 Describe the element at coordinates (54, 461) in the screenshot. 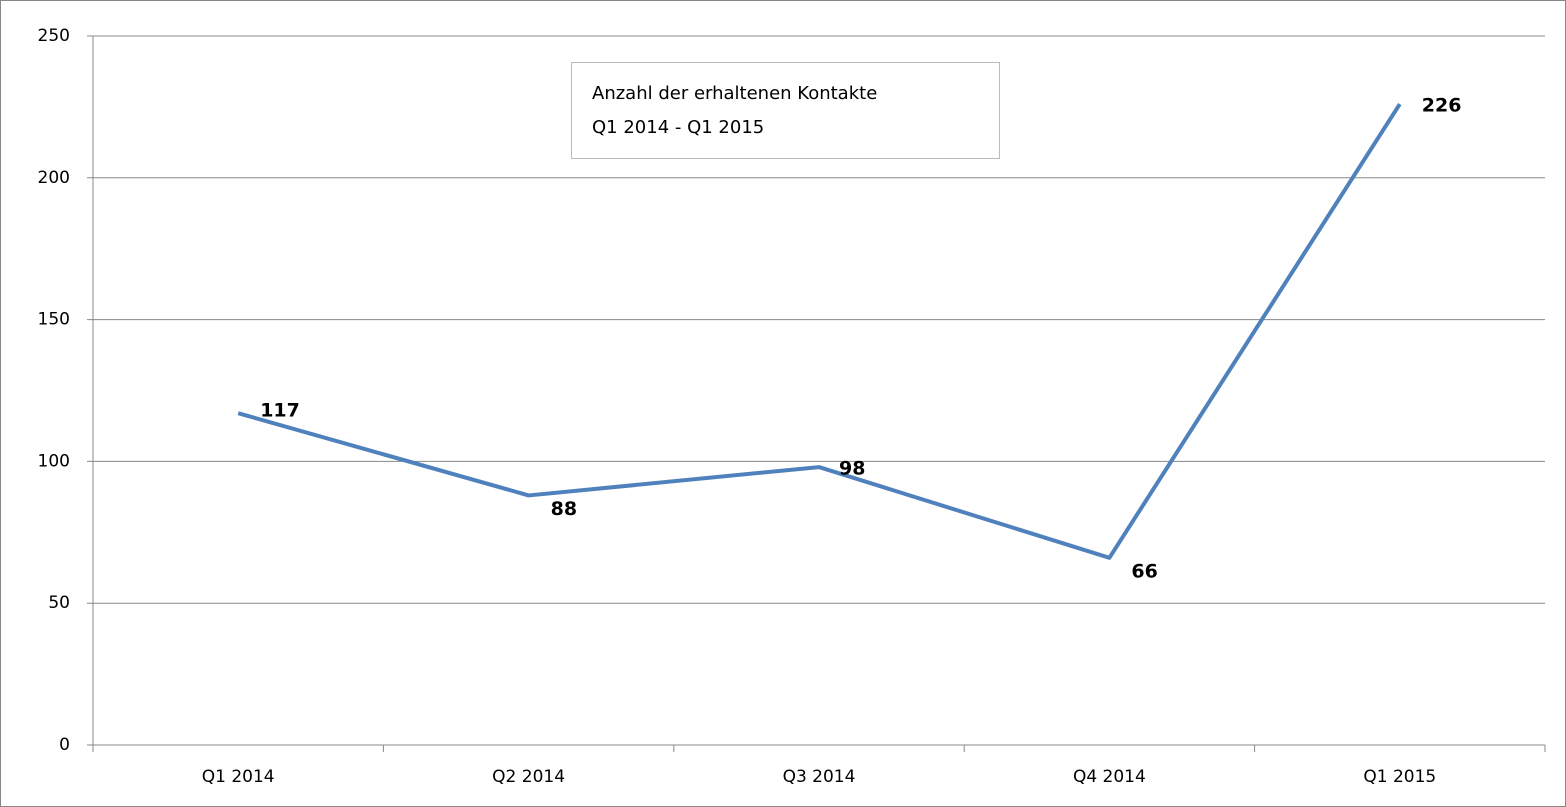

I see `y-tick-label: 100` at that location.